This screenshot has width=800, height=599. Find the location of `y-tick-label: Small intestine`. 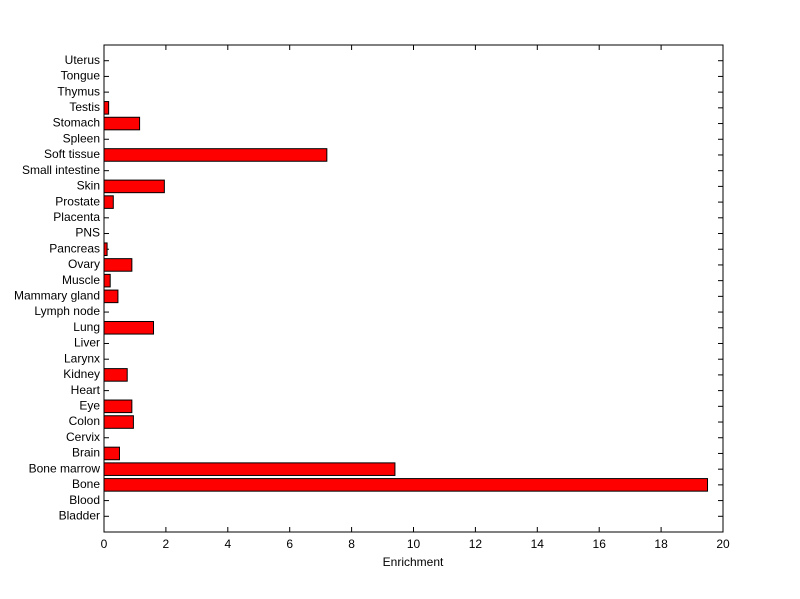

y-tick-label: Small intestine is located at coordinates (61, 170).